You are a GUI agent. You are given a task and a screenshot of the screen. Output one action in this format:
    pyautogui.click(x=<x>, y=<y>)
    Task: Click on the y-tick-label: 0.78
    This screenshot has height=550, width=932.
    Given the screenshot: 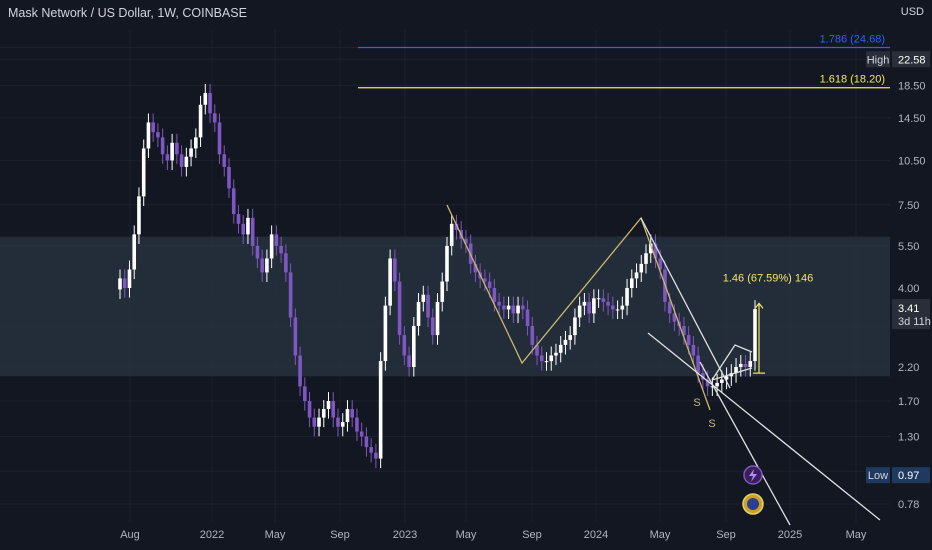 What is the action you would take?
    pyautogui.click(x=908, y=505)
    